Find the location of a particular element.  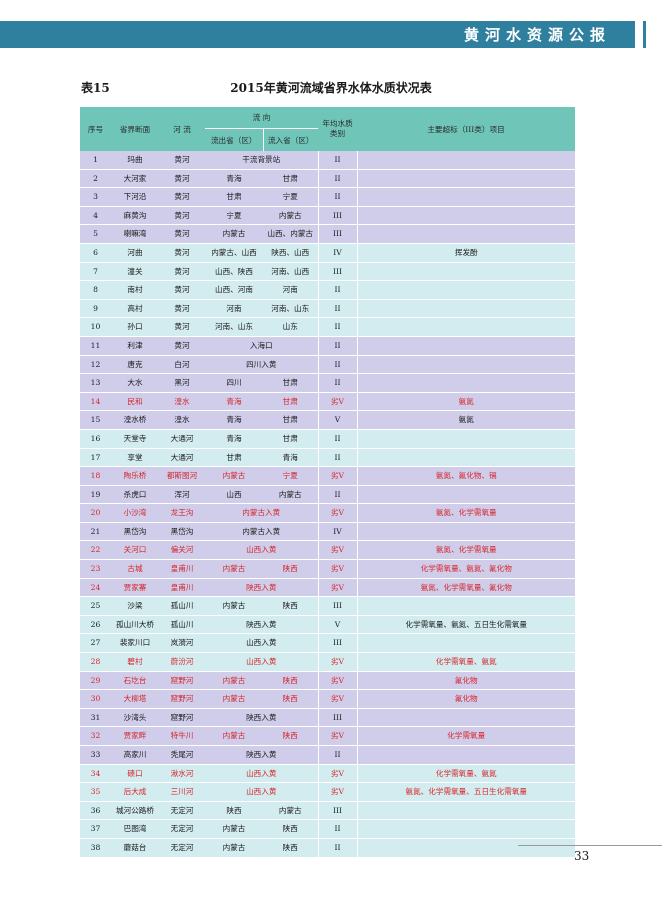

row-flow-out: 山西 is located at coordinates (234, 495).